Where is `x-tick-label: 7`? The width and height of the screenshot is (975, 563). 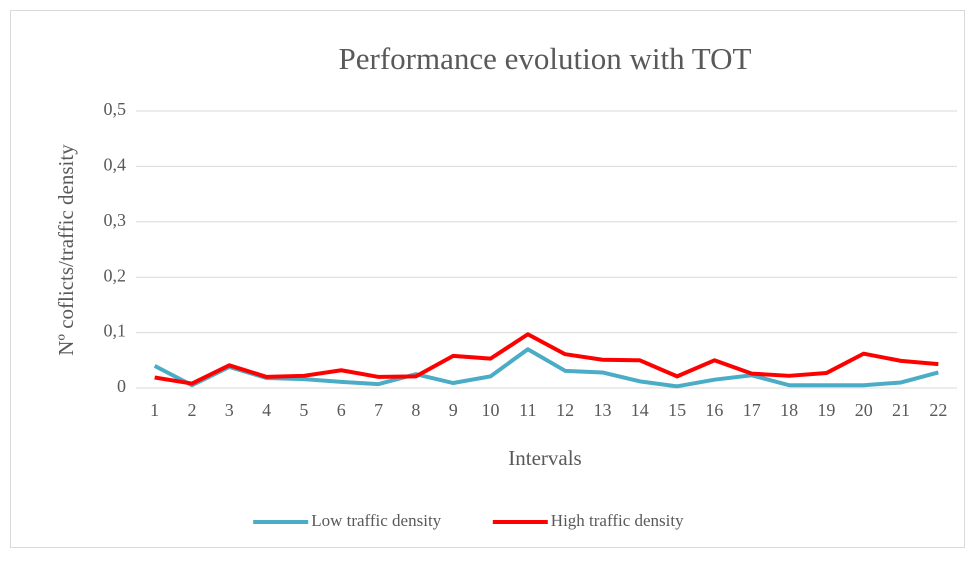
x-tick-label: 7 is located at coordinates (378, 410).